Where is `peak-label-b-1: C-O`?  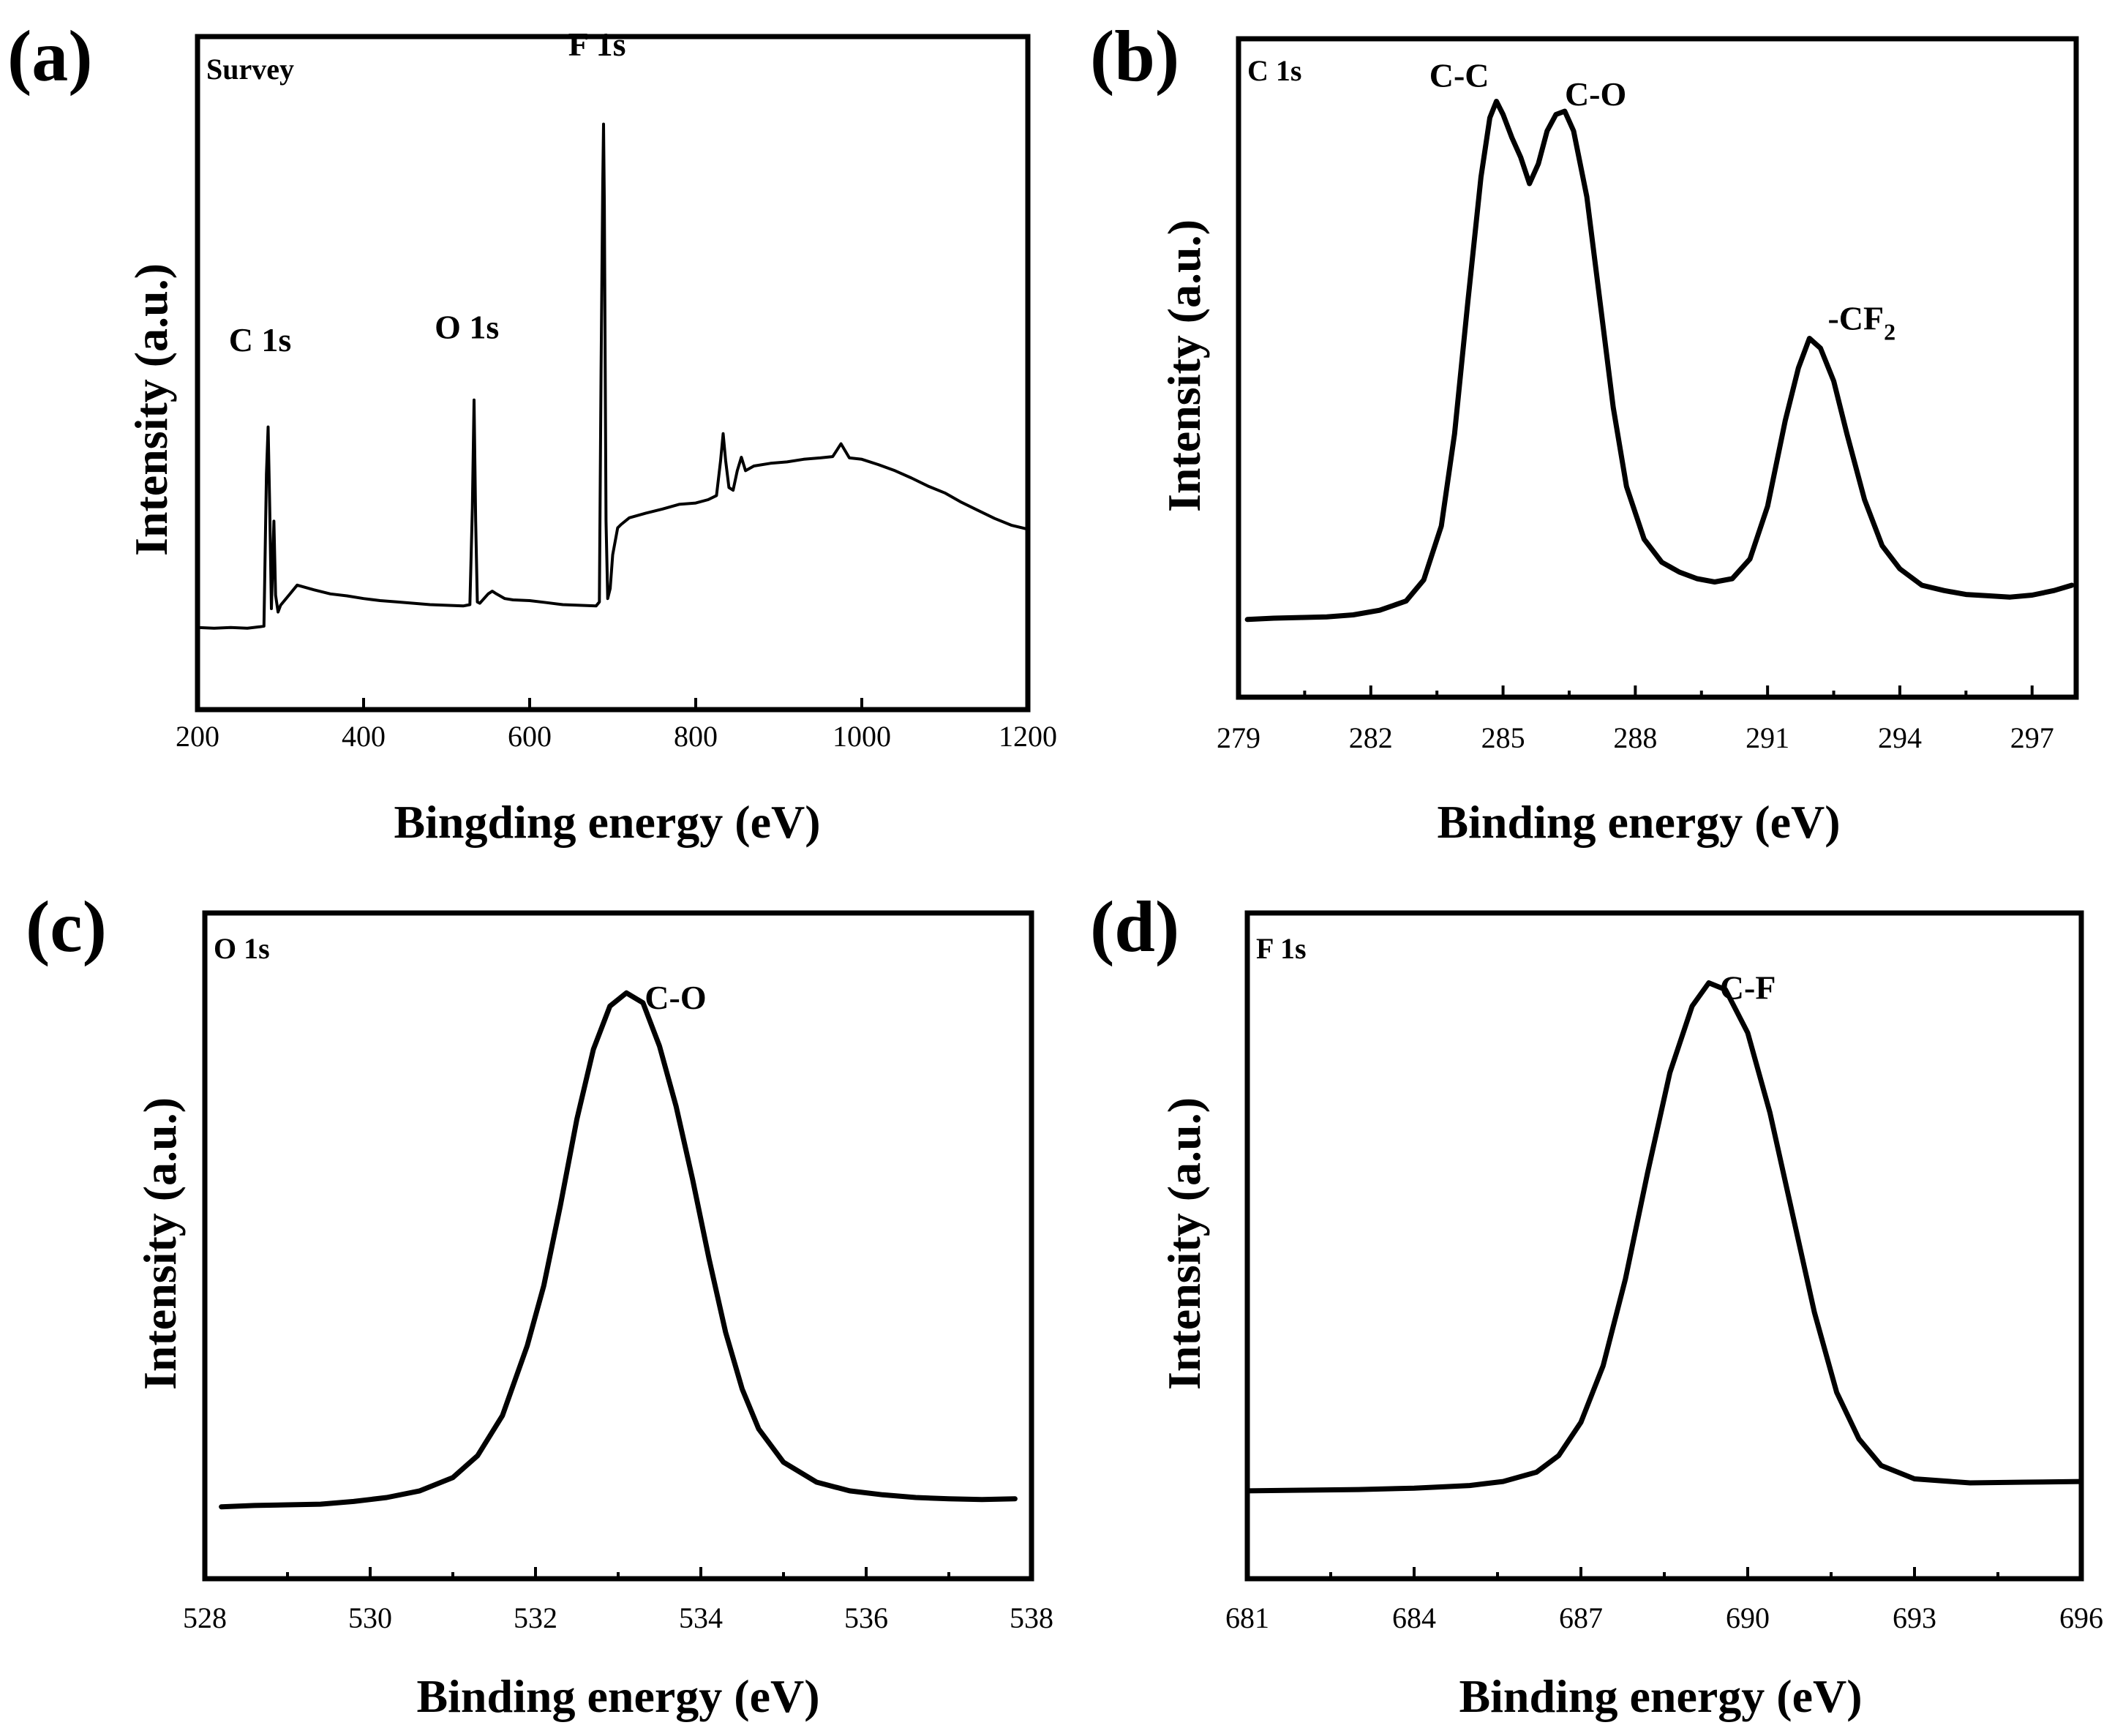
peak-label-b-1: C-O is located at coordinates (1595, 94).